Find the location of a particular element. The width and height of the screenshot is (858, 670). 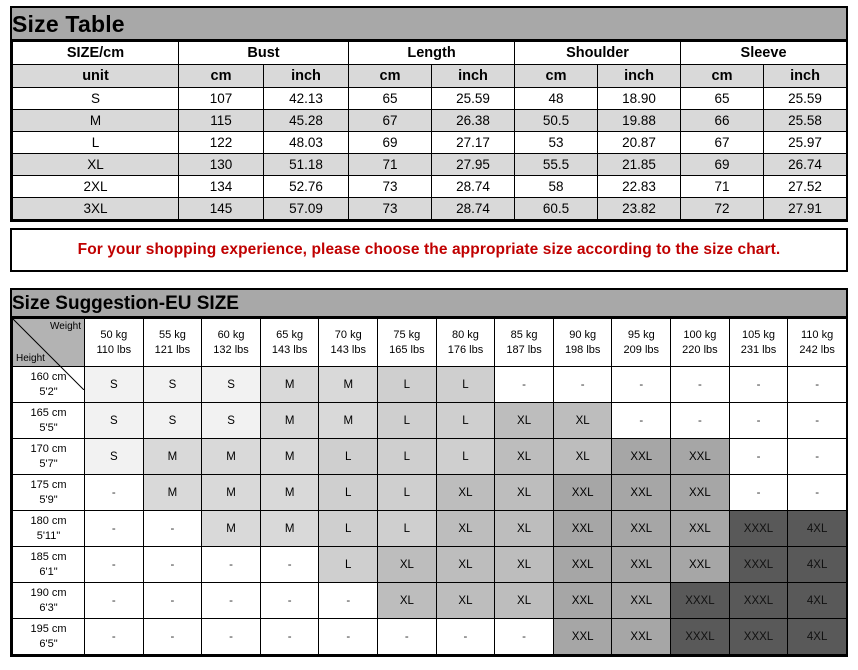

suggestion-row: 170 cm 5'7" S M M M L L L XL XL XXL XXL - - is located at coordinates (429, 456).